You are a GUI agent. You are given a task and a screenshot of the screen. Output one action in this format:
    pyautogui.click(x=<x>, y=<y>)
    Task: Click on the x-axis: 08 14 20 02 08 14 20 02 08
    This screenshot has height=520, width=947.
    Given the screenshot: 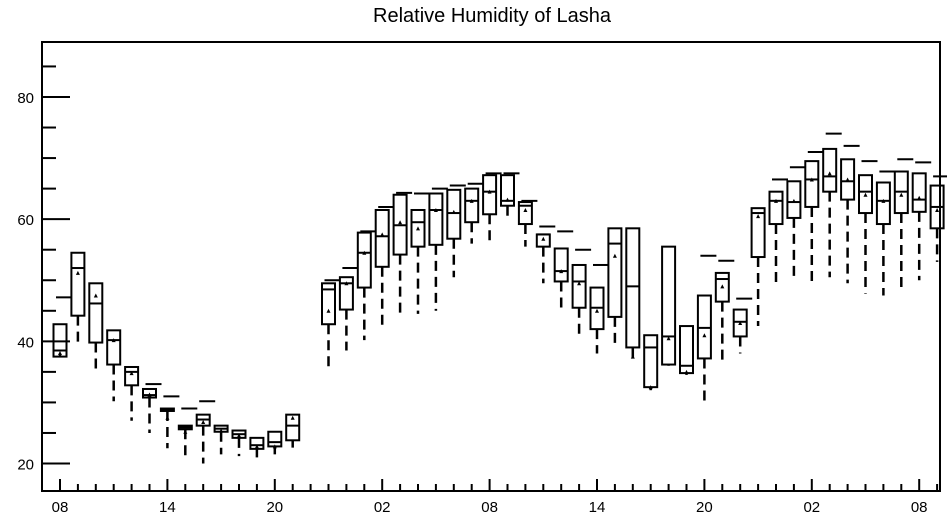 What is the action you would take?
    pyautogui.click(x=495, y=497)
    